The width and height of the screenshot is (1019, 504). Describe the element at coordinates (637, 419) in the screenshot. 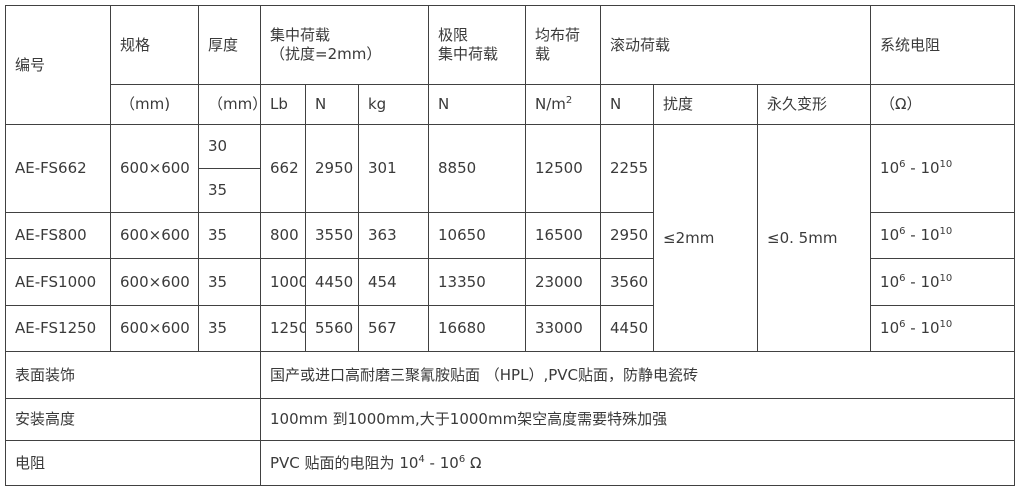

I see `footer-value-install-height: 100mm 到1000mm,大于1000mm架空高度需要特殊加强` at that location.